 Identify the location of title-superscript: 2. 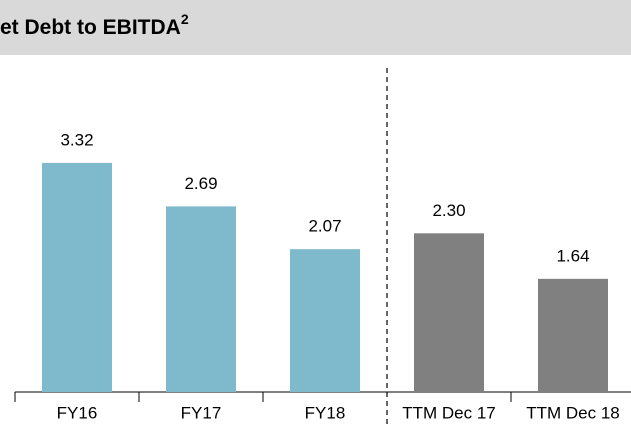
(185, 19).